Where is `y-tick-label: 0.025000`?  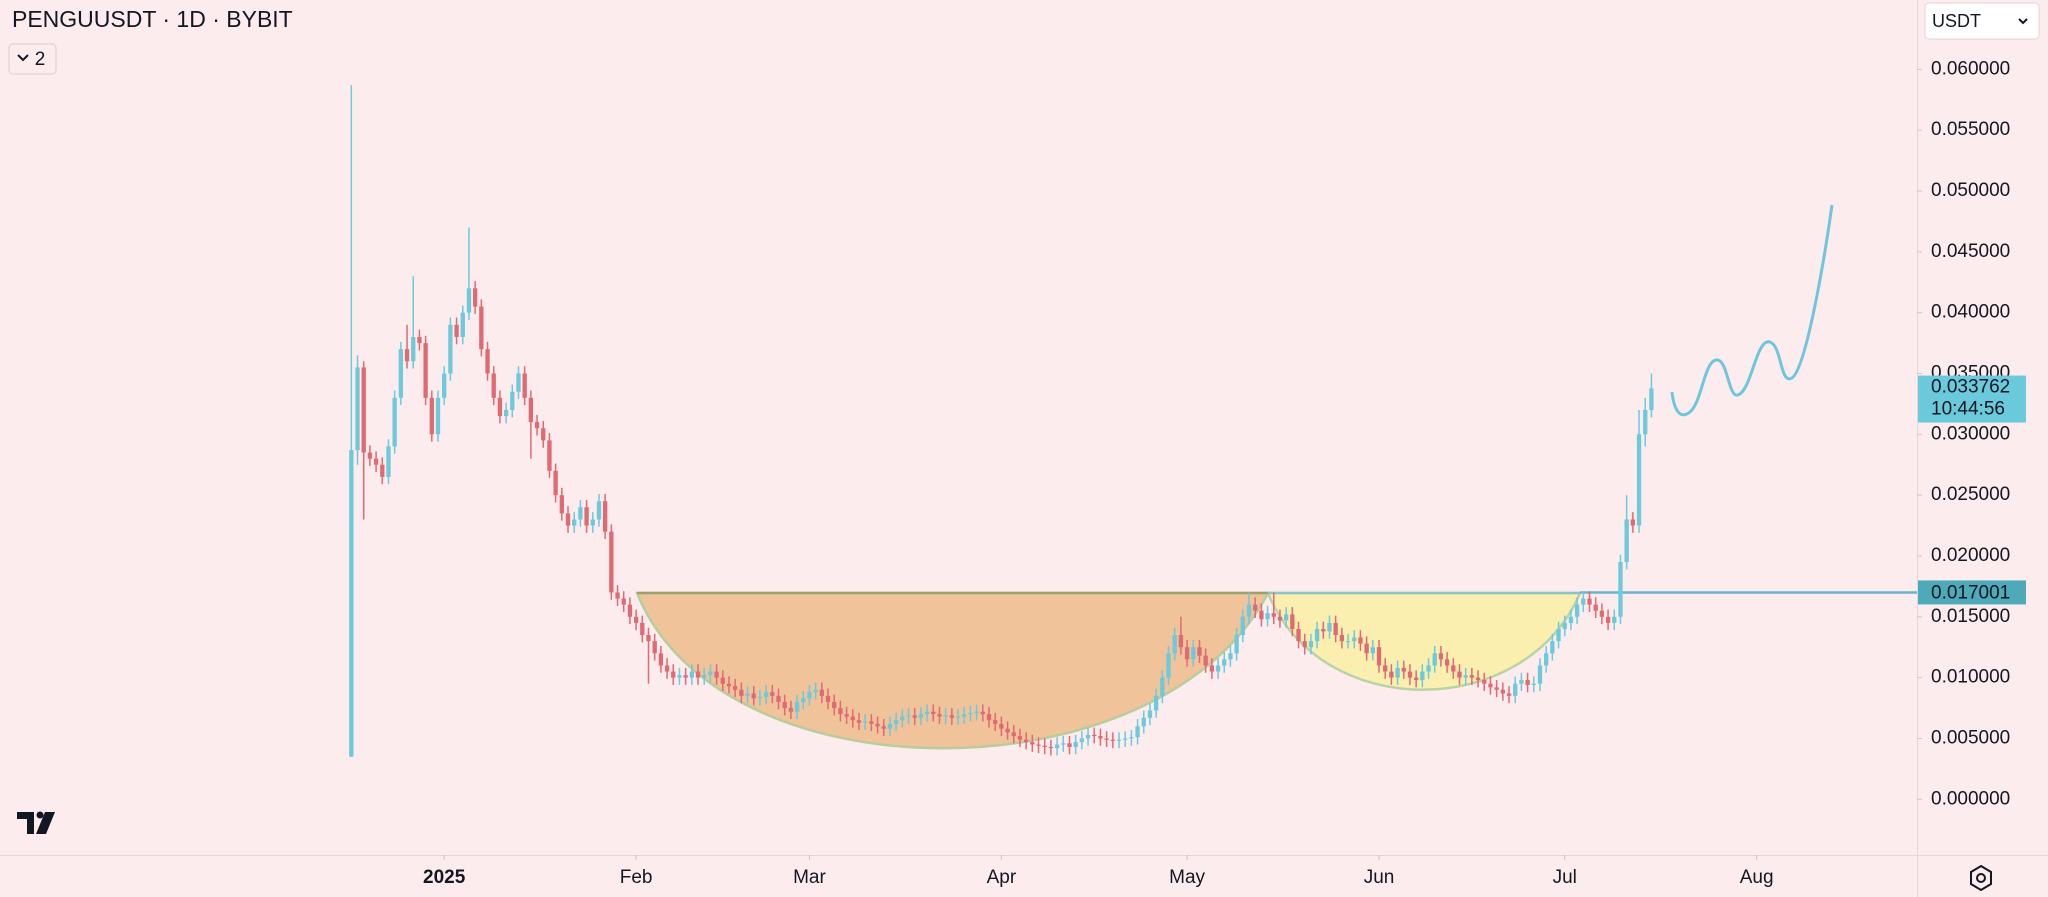
y-tick-label: 0.025000 is located at coordinates (1970, 494).